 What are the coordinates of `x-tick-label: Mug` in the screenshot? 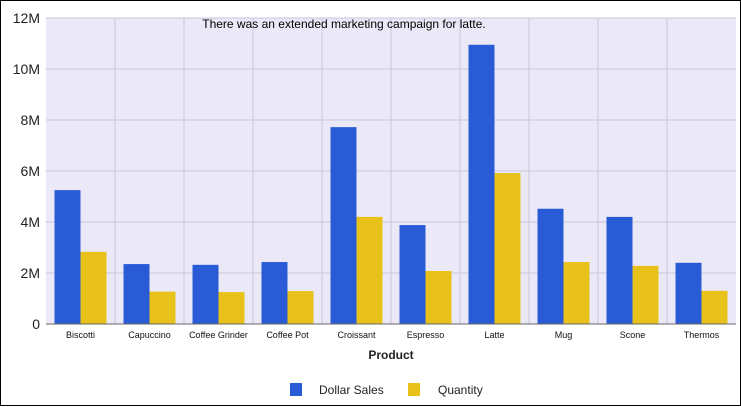 It's located at (564, 335).